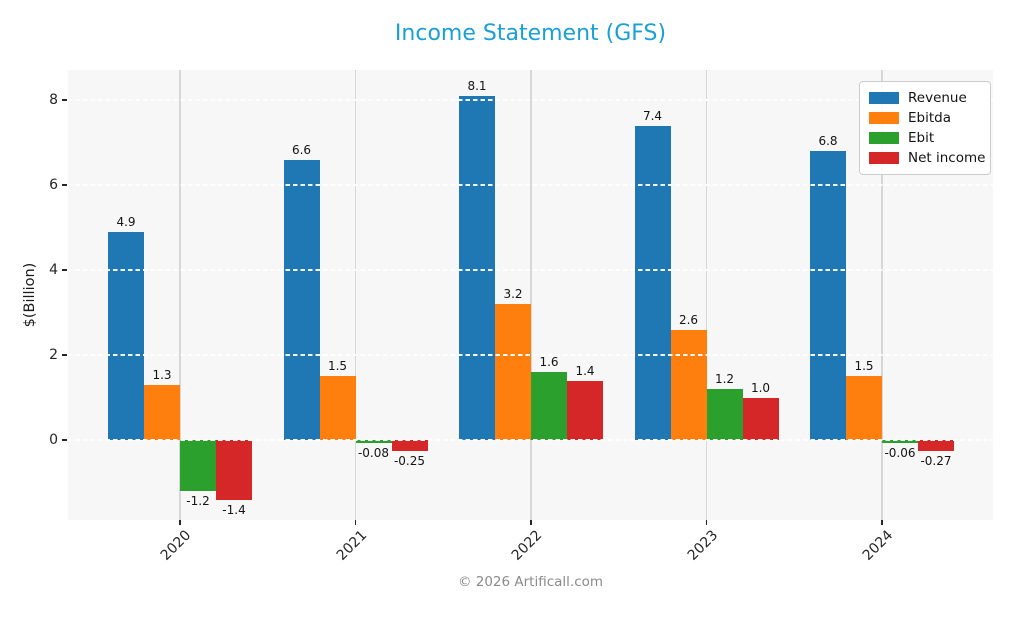 The image size is (1019, 617). I want to click on y-axis-tick-label: 4, so click(53, 270).